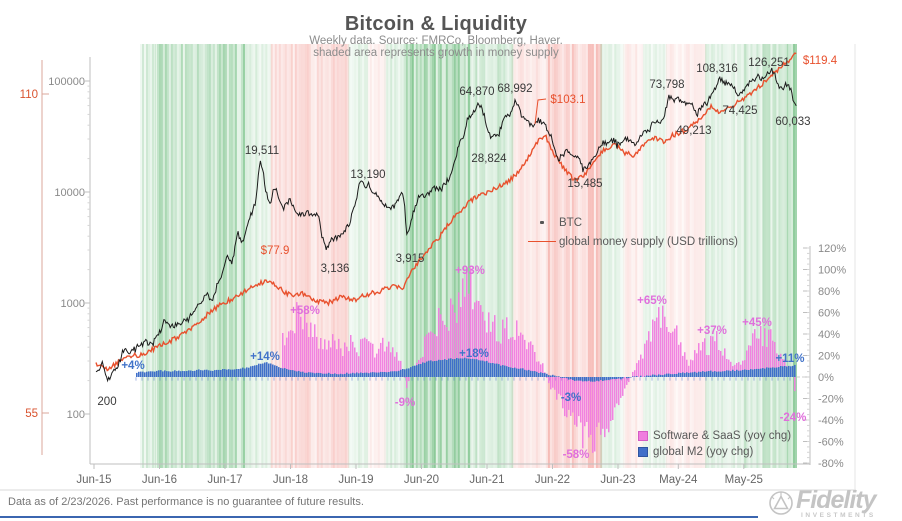 The width and height of the screenshot is (902, 521). What do you see at coordinates (836, 500) in the screenshot?
I see `fidelity-wordmark: Fidelity` at bounding box center [836, 500].